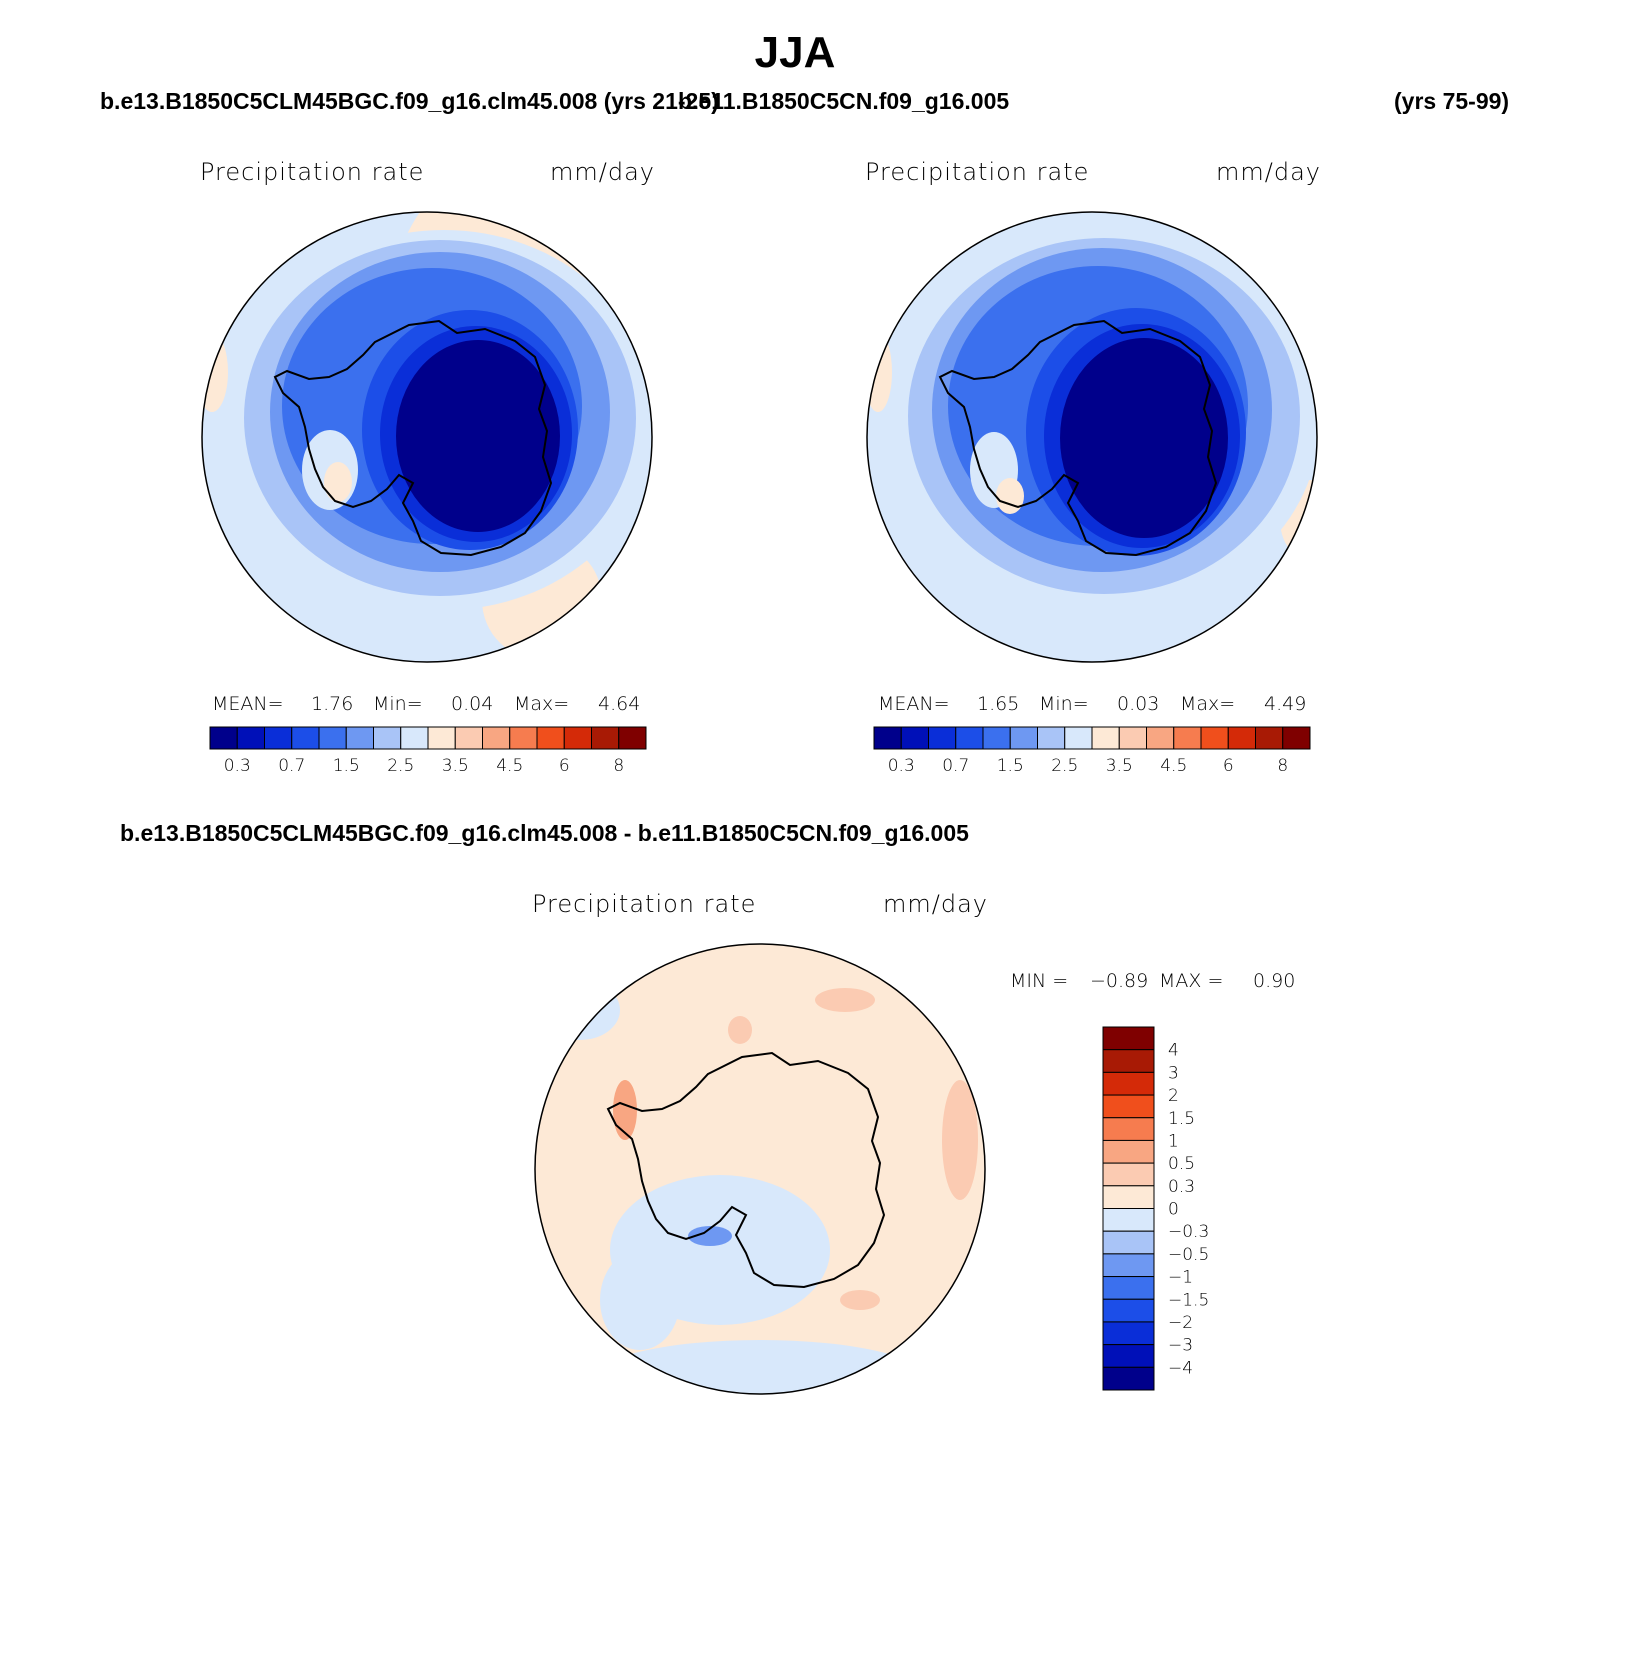  What do you see at coordinates (455, 766) in the screenshot?
I see `panel1-colorbar-tick-label: 3.5` at bounding box center [455, 766].